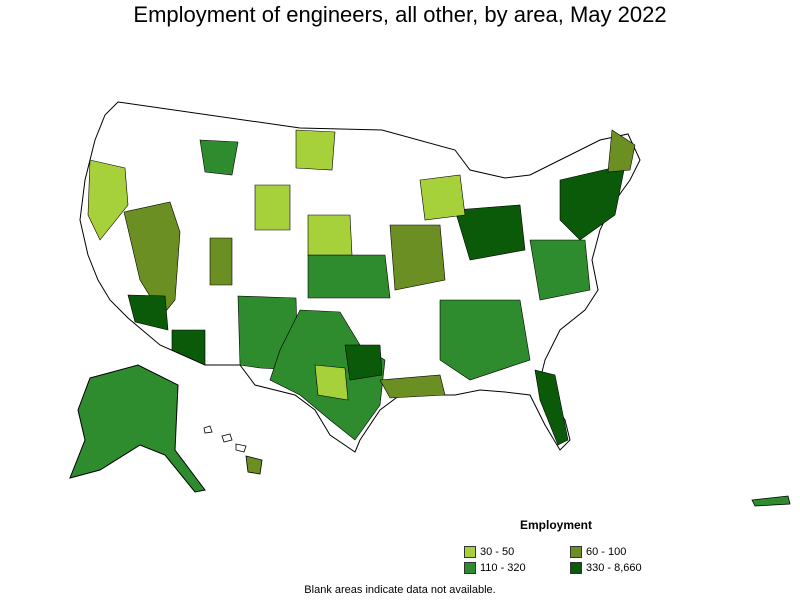 The height and width of the screenshot is (600, 800). I want to click on legend-title: Employment, so click(556, 525).